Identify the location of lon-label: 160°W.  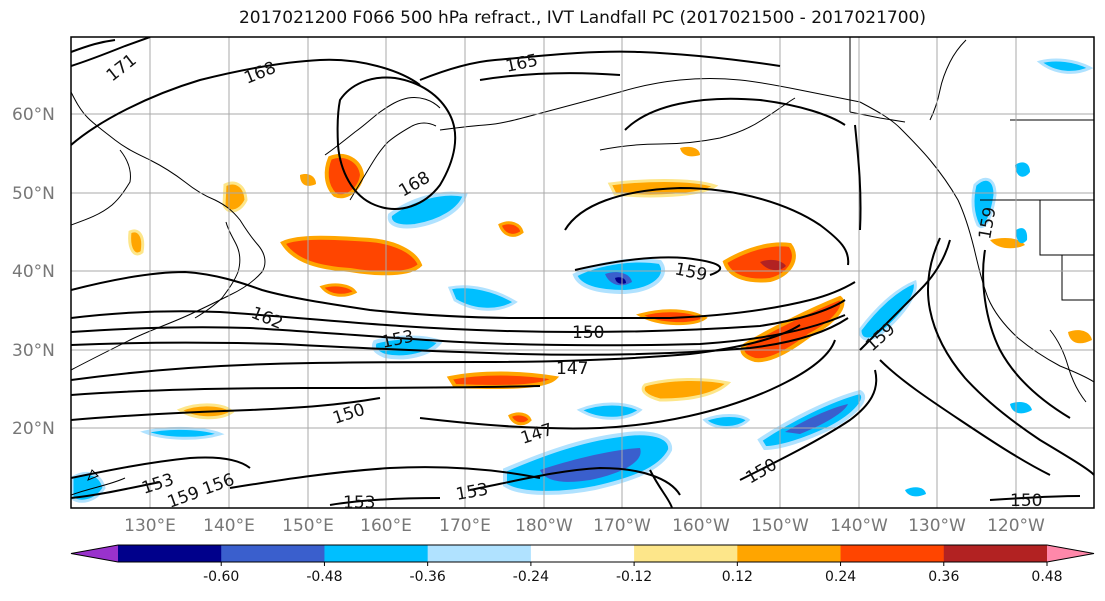
(701, 526).